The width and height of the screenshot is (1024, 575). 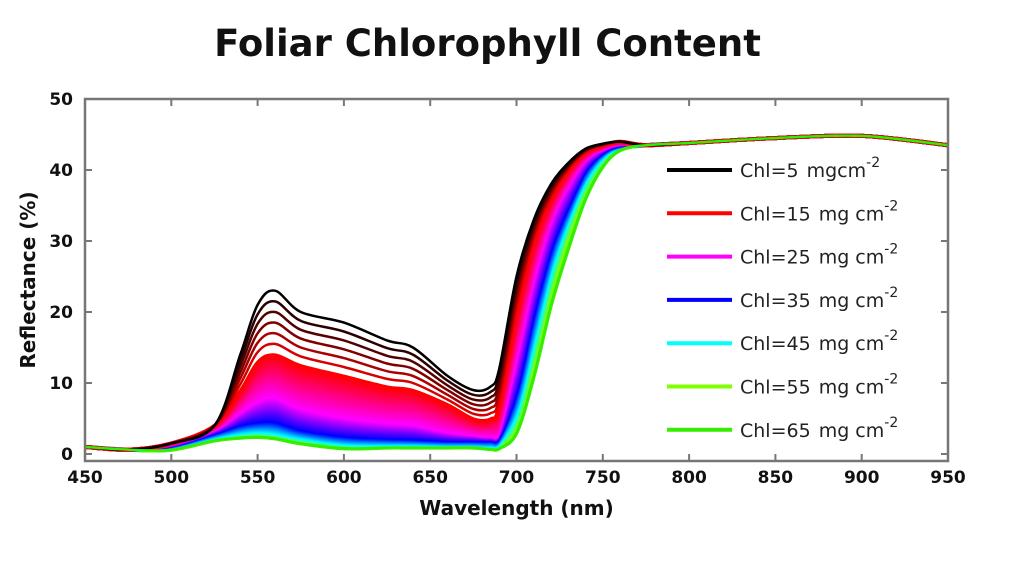 I want to click on legend-item: Chl=35 mg cm-2, so click(x=782, y=298).